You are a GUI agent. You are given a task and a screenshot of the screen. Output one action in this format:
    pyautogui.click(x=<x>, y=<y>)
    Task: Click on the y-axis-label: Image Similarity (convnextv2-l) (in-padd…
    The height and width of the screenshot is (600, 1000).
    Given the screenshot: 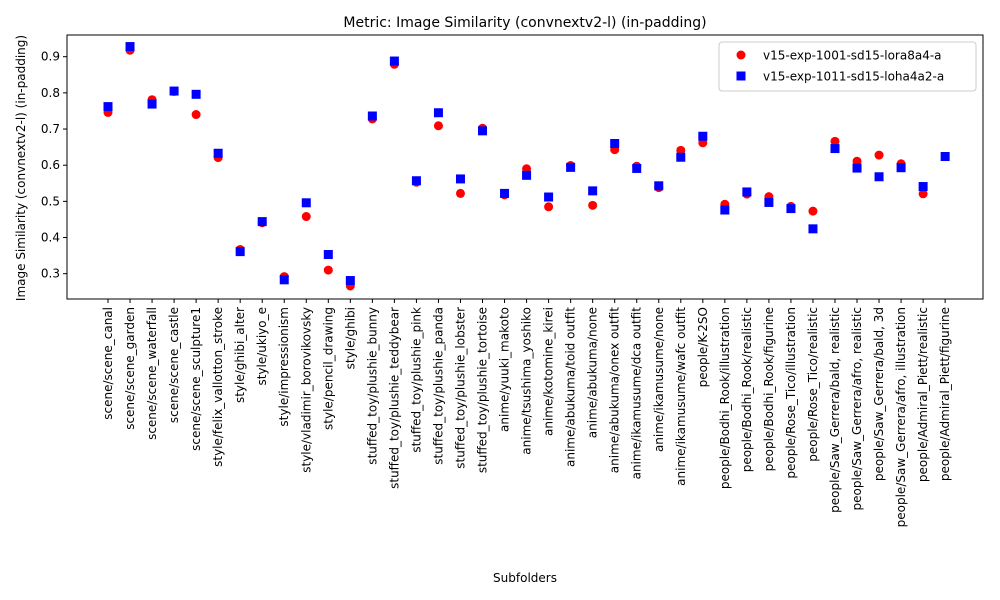 What is the action you would take?
    pyautogui.click(x=21, y=168)
    